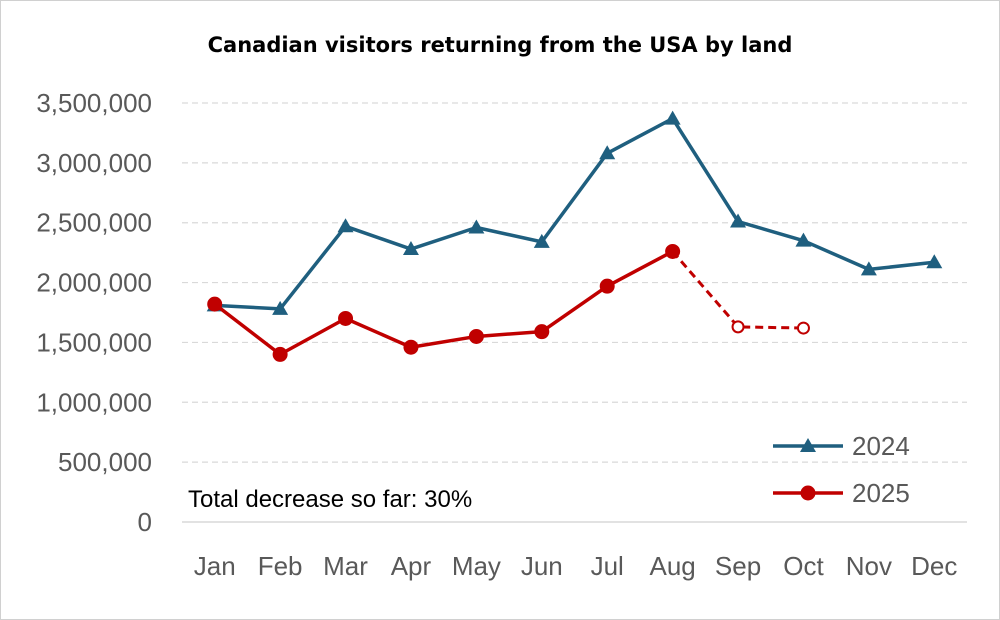  I want to click on legend-item-2024: 2024, so click(841, 446).